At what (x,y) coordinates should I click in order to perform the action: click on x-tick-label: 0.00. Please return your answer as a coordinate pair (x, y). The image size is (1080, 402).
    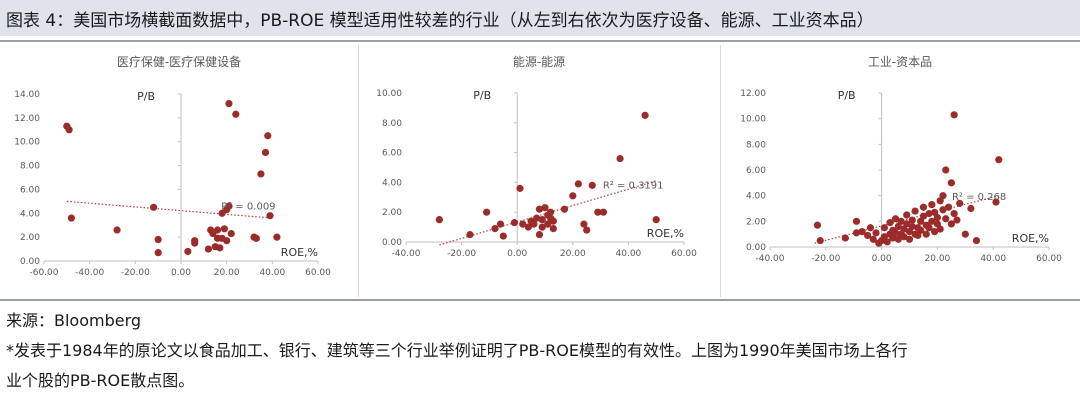
    Looking at the image, I should click on (181, 273).